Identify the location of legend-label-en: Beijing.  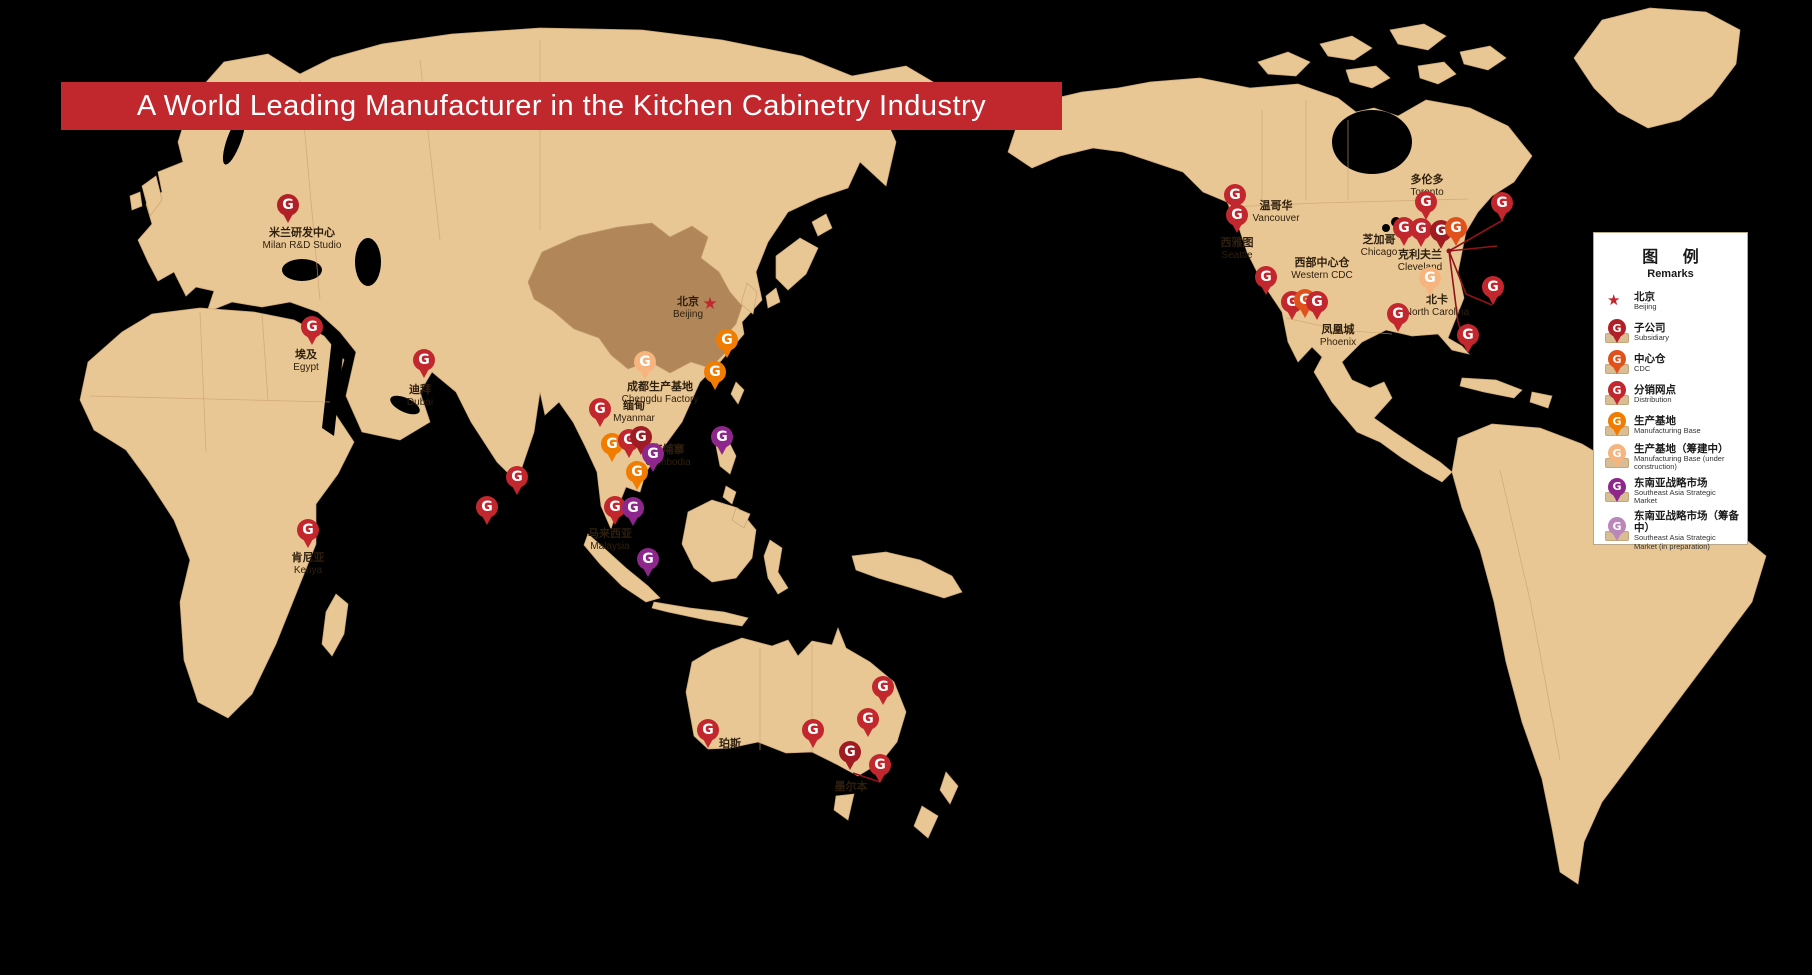
(1645, 306).